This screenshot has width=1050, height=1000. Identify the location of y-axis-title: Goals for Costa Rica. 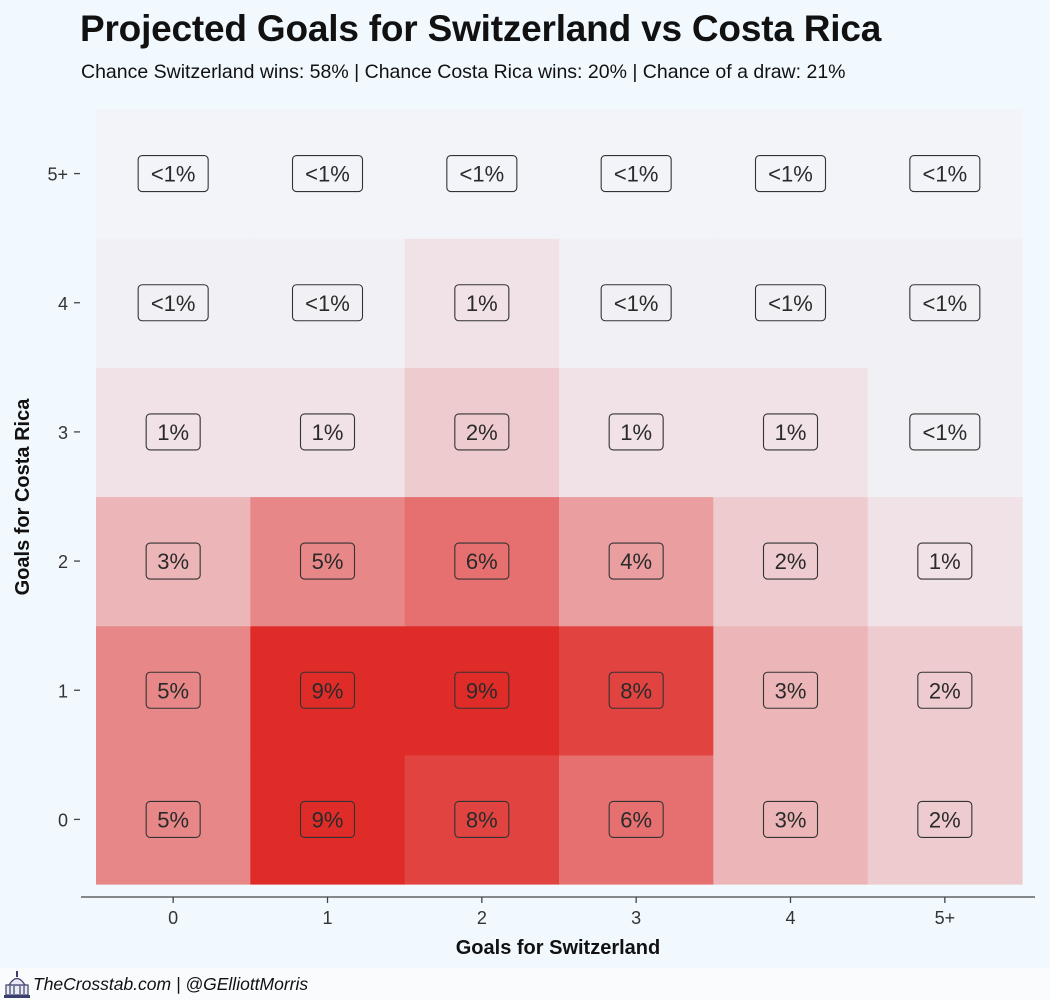
(23, 497).